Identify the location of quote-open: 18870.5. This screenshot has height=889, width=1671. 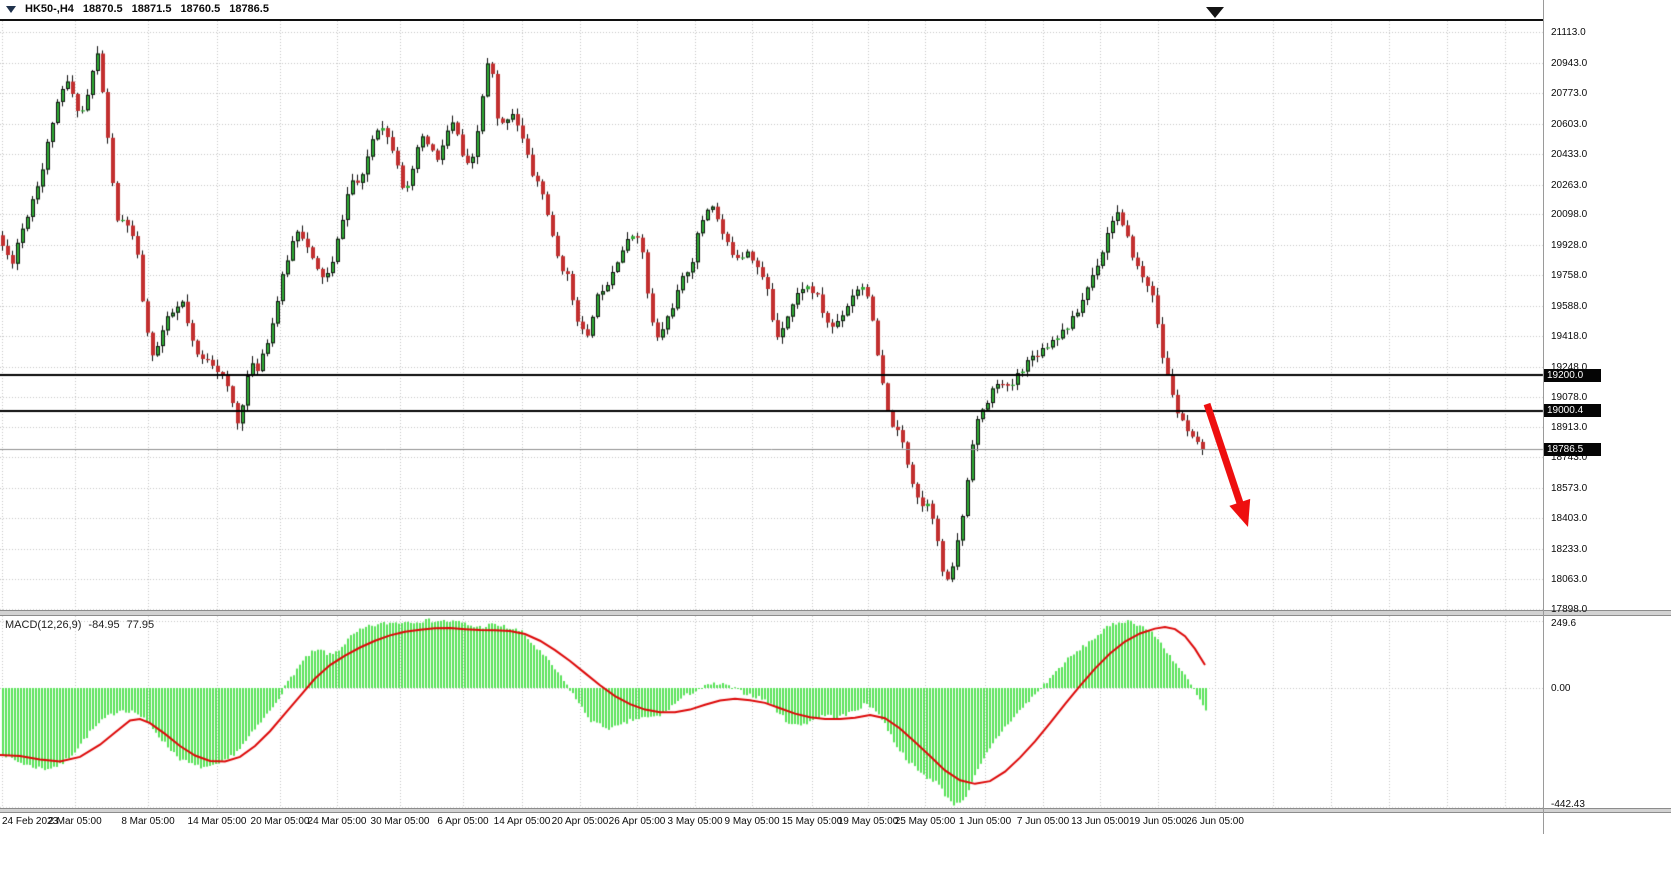
(102, 9).